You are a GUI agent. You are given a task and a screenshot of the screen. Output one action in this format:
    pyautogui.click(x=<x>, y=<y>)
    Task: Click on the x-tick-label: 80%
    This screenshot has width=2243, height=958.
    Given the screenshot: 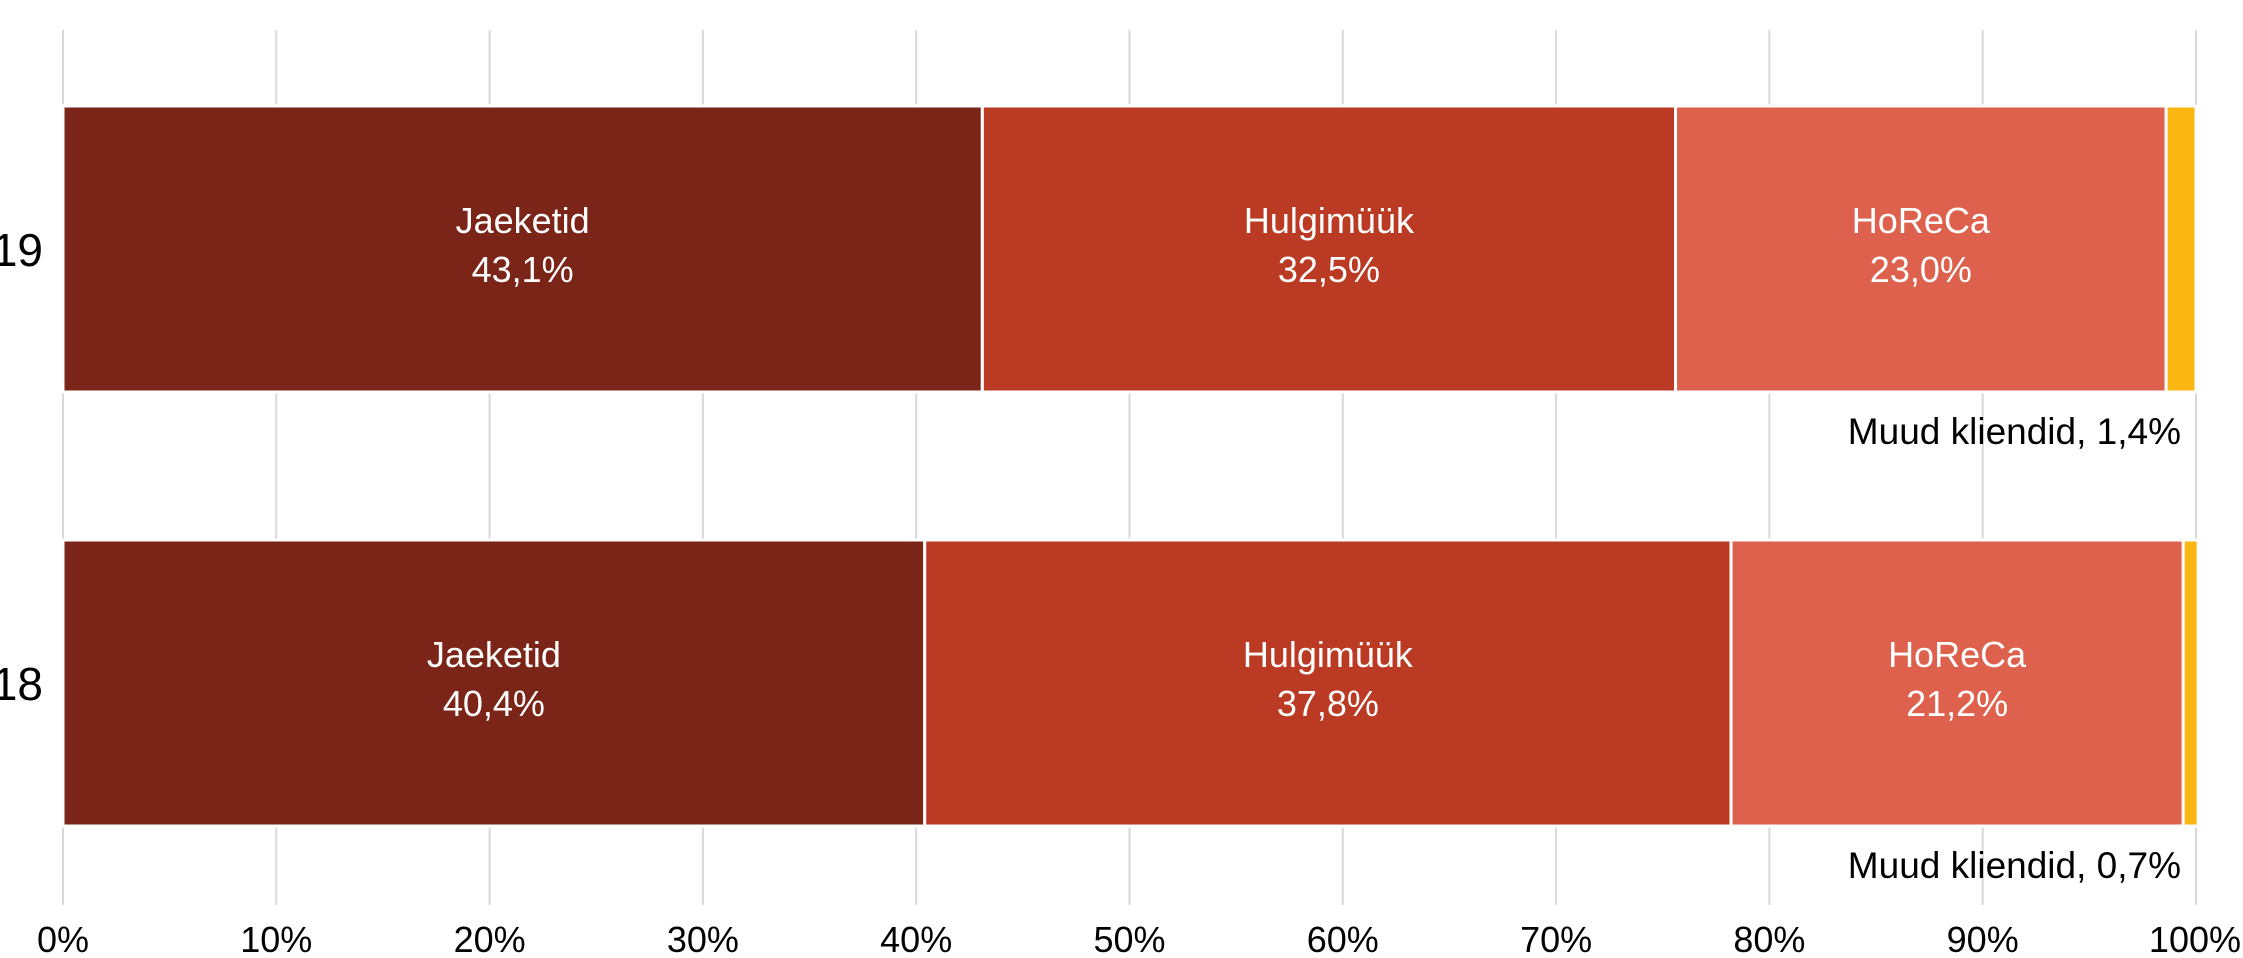 What is the action you would take?
    pyautogui.click(x=1769, y=938)
    